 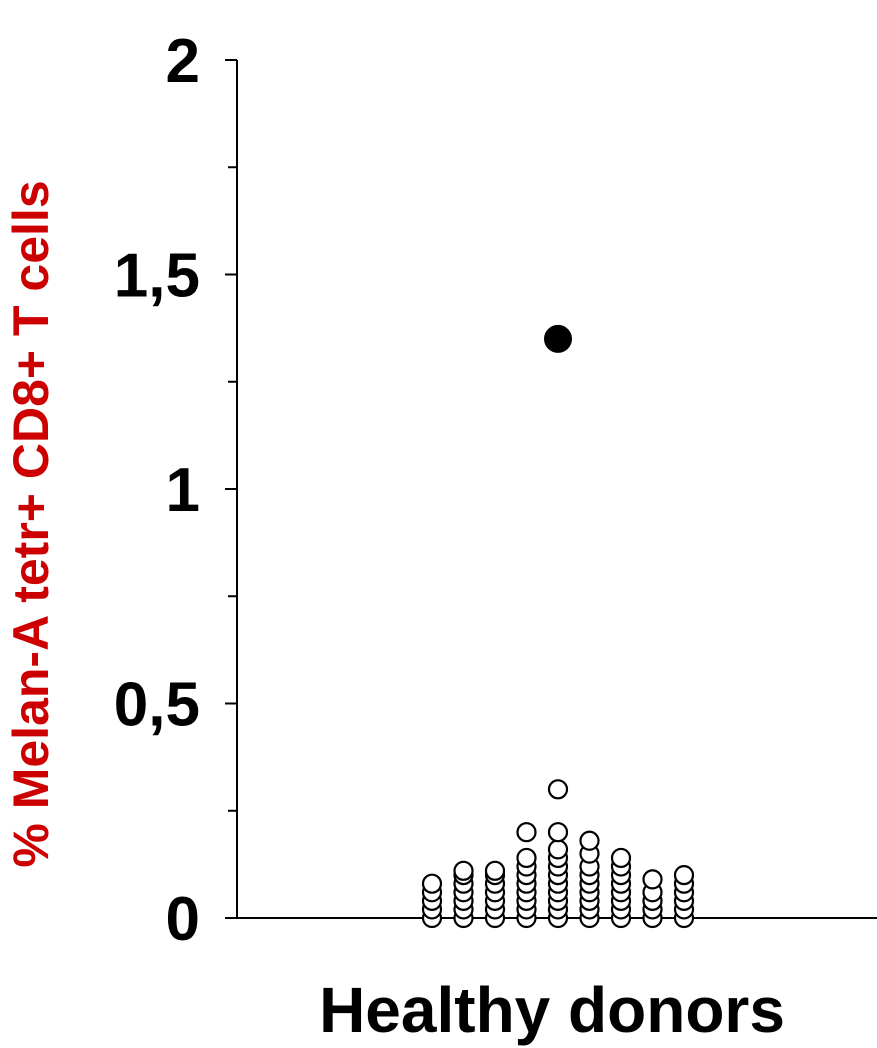 I want to click on x-axis-label: Healthy donors, so click(x=552, y=1010).